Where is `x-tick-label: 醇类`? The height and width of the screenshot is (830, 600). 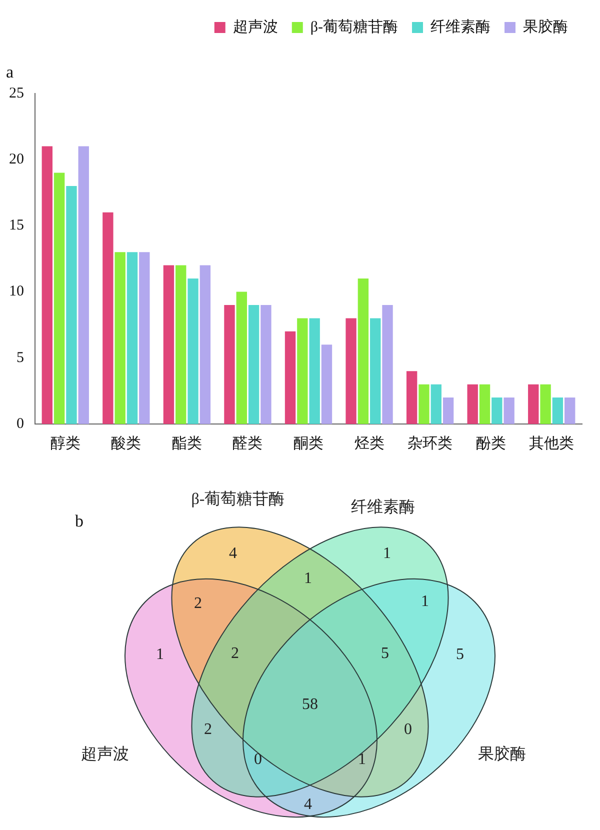 x-tick-label: 醇类 is located at coordinates (65, 443).